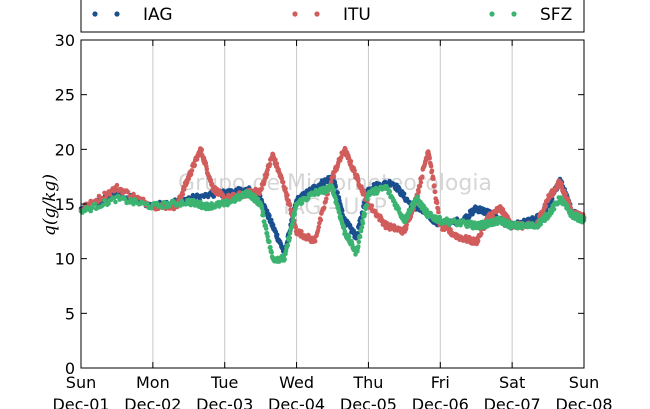  Describe the element at coordinates (65, 40) in the screenshot. I see `y-tick-label: 30` at that location.